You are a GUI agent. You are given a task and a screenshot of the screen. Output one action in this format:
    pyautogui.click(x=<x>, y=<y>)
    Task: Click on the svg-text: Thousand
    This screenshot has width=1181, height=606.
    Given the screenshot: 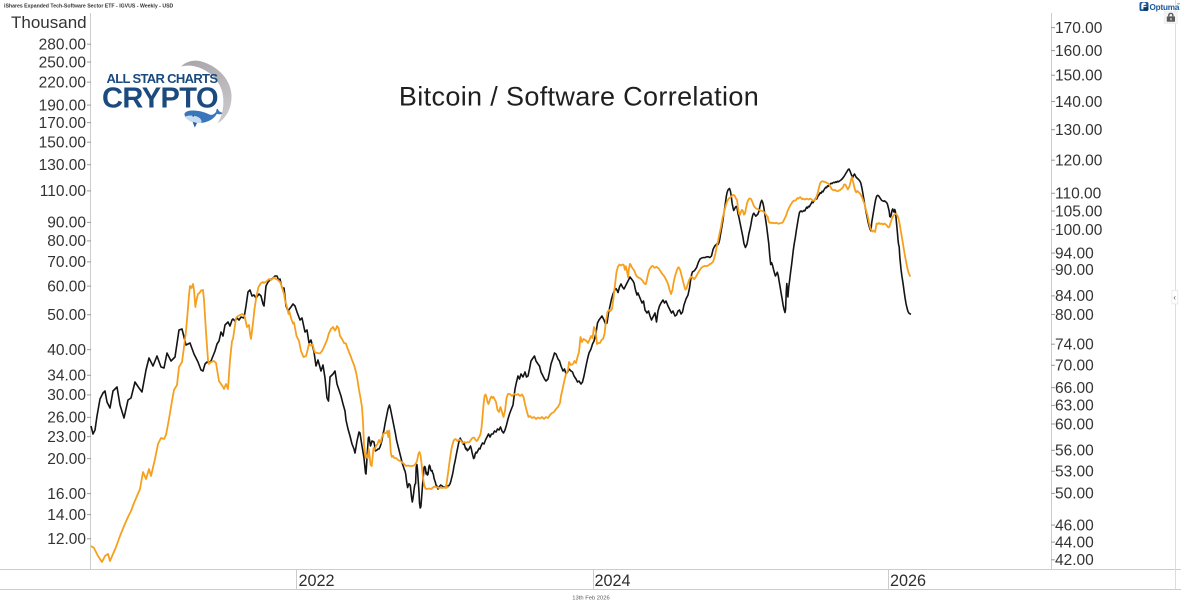 What is the action you would take?
    pyautogui.click(x=49, y=22)
    